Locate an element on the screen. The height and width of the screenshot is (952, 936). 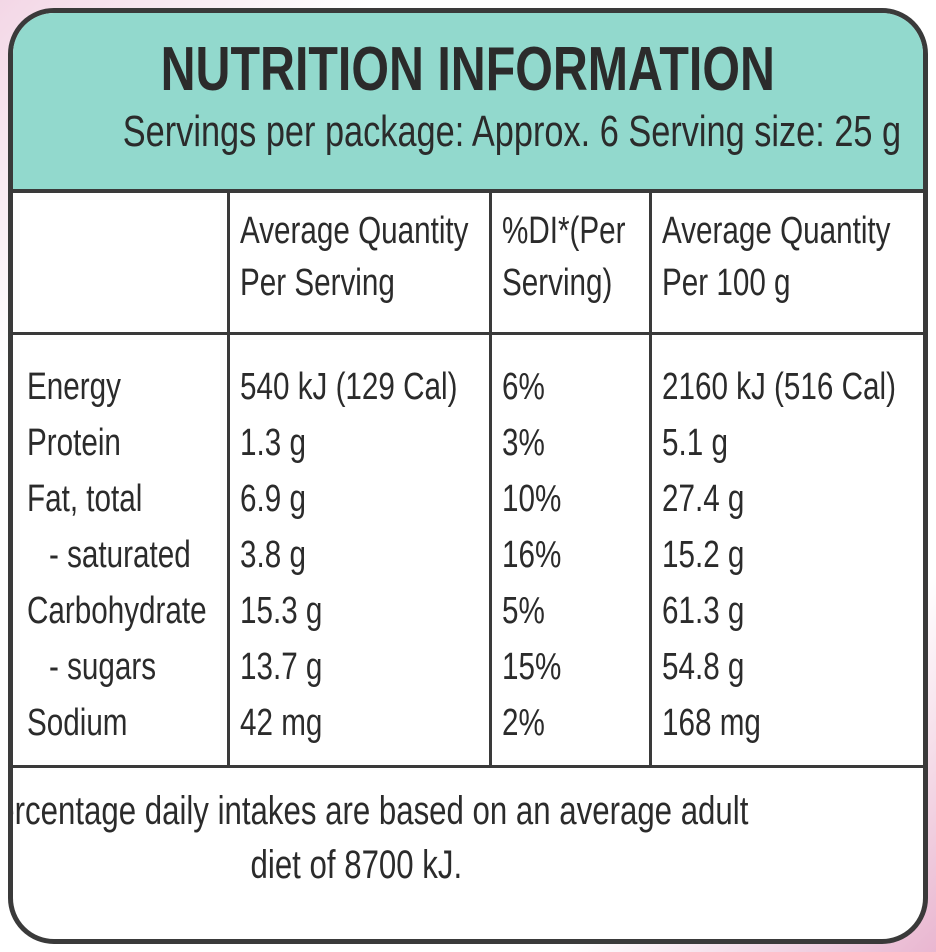
column-header: %DI*(Per Serving) is located at coordinates (563, 257).